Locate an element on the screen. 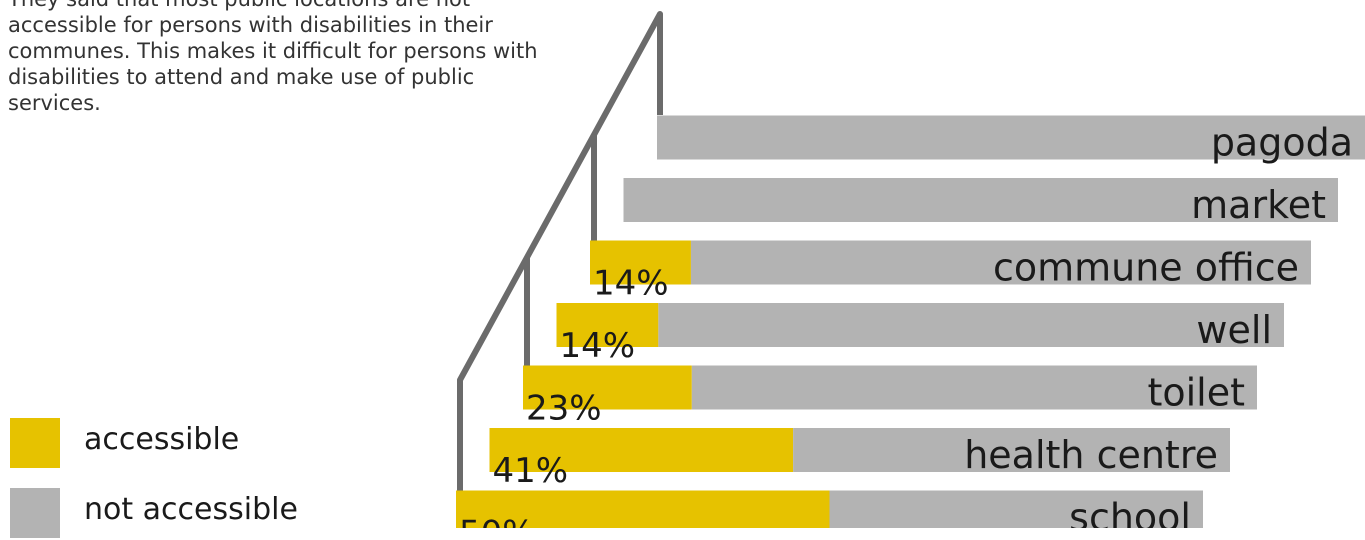  data-label-health-centre: 41% is located at coordinates (531, 471).